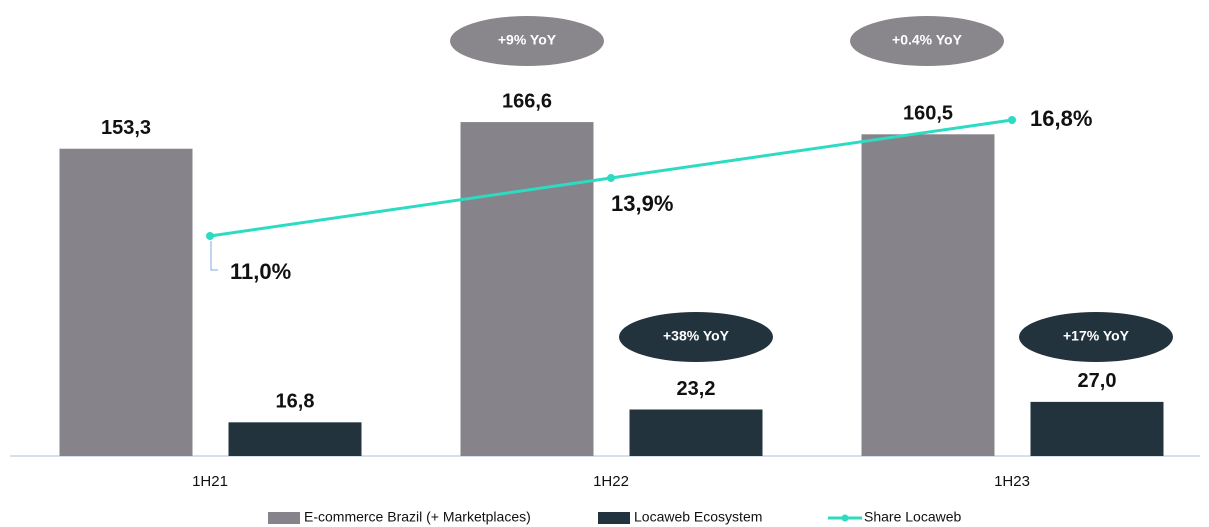 The image size is (1209, 527). I want to click on legend-label: E-commerce Brazil (+ Marketplaces), so click(417, 517).